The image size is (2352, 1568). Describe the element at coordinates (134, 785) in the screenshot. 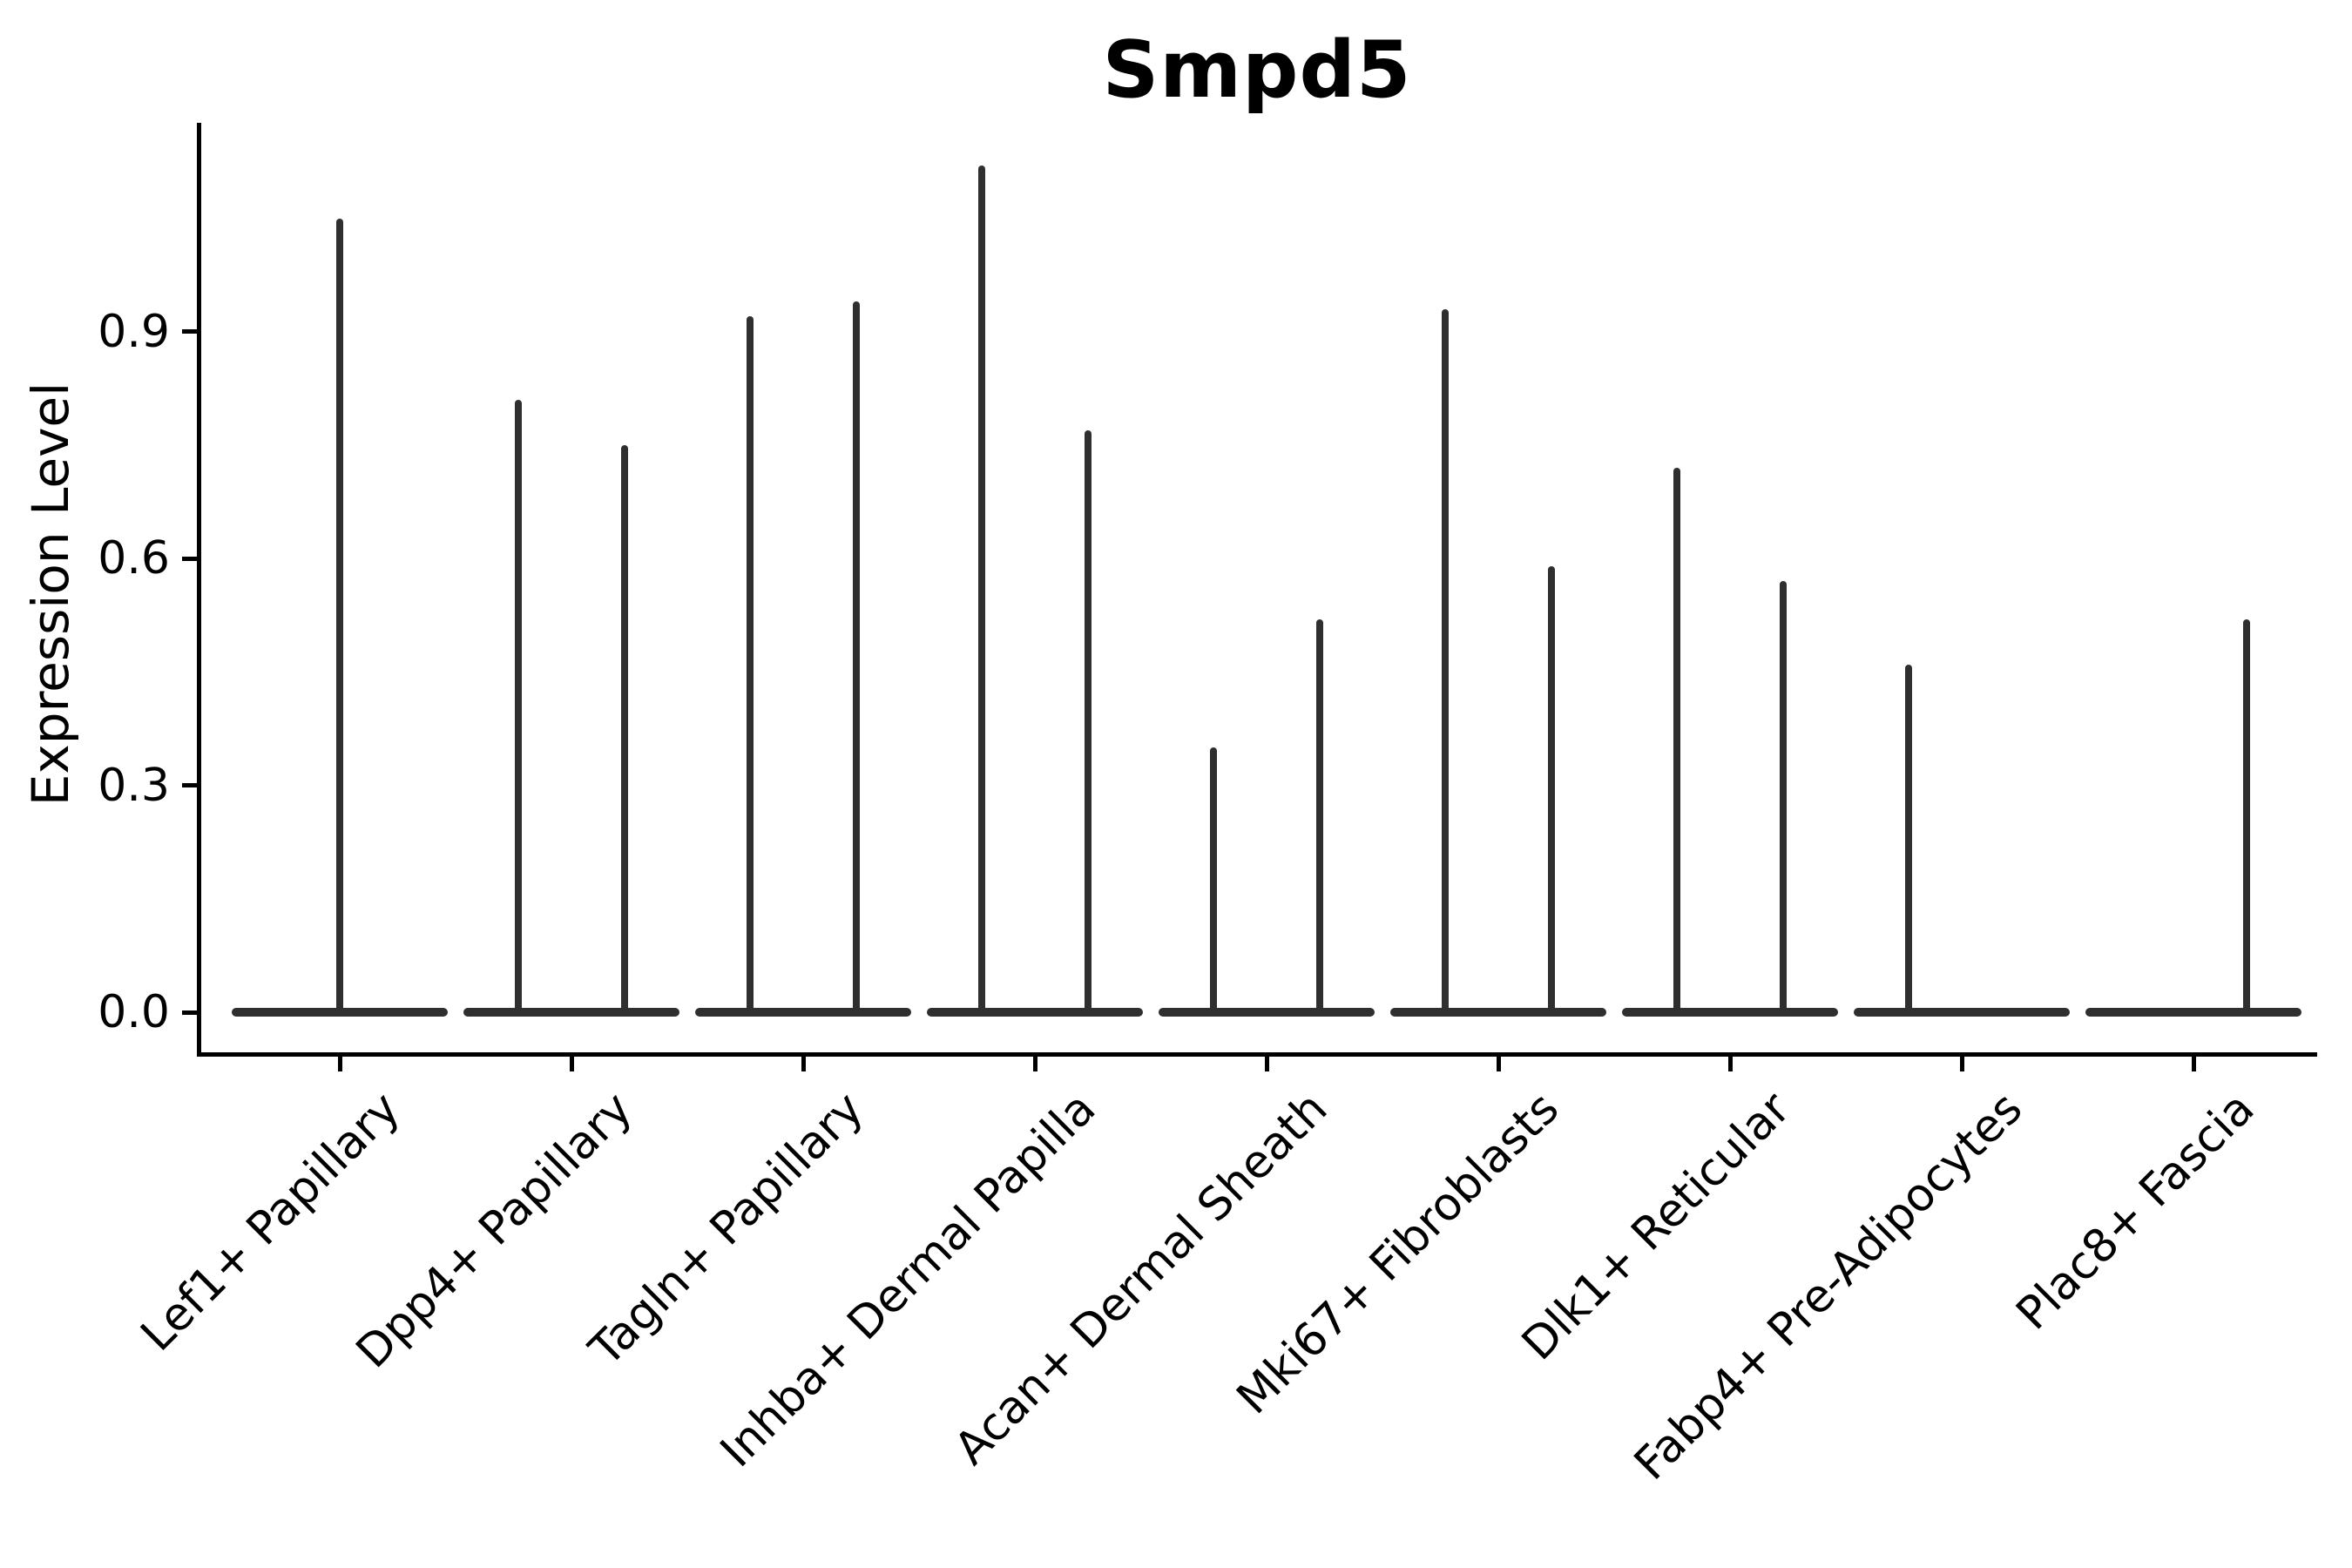

I see `y-tick-label: 0.3` at that location.